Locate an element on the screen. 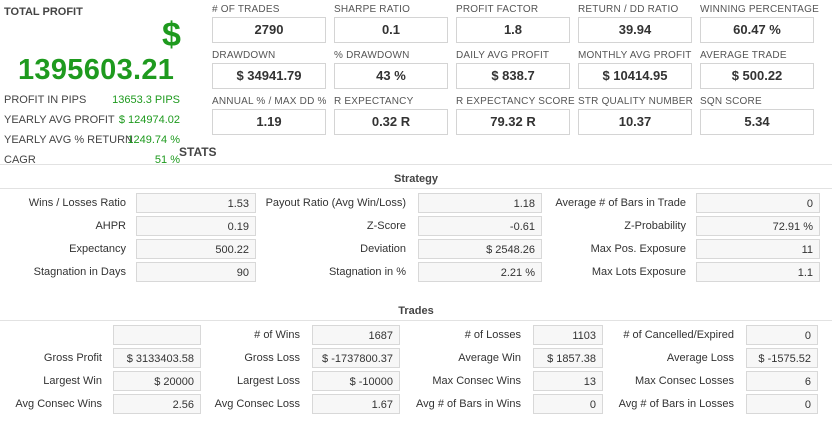 This screenshot has height=421, width=832. metric-value: 1.19 is located at coordinates (269, 122).